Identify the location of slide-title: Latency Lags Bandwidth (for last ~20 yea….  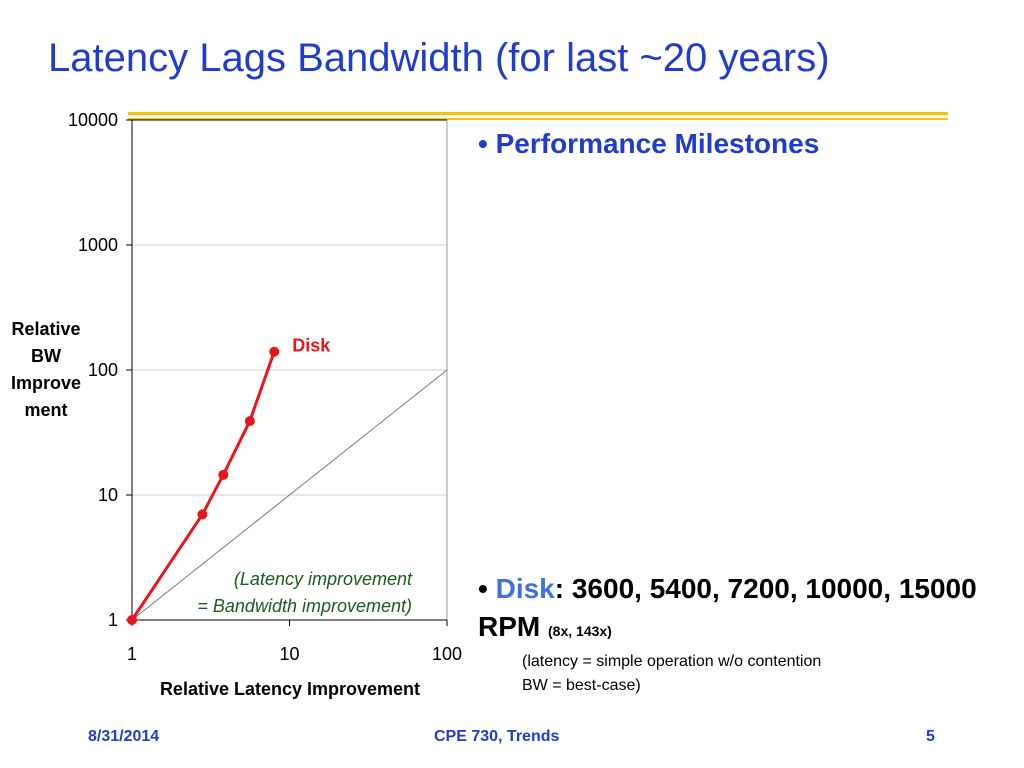
(439, 58).